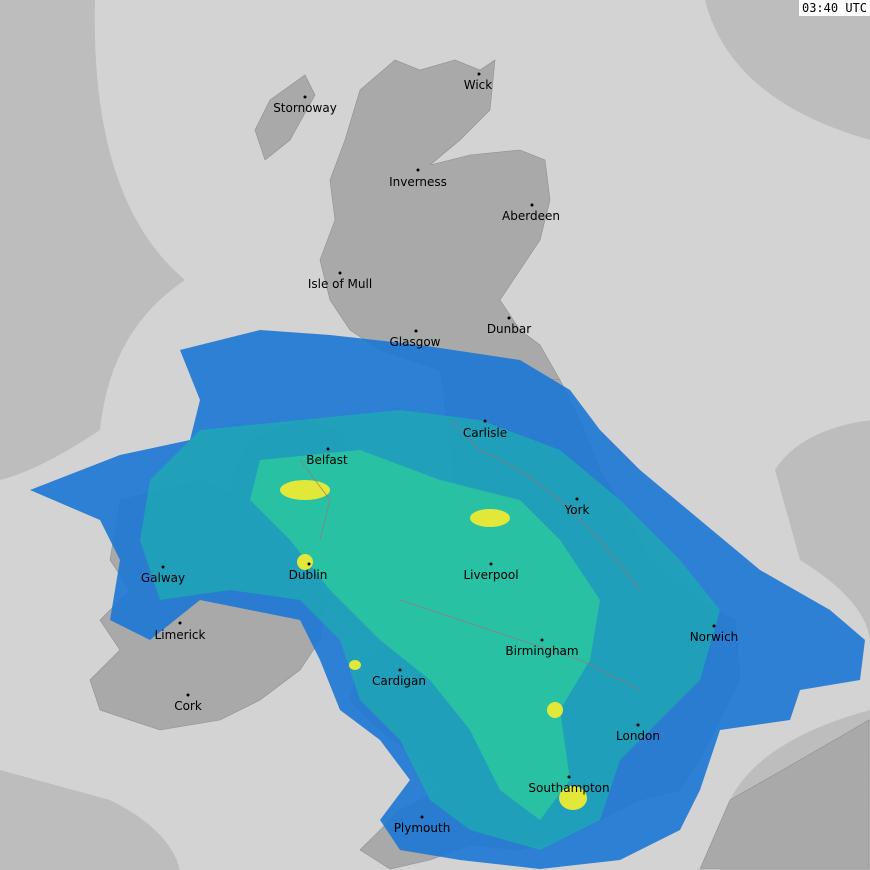 The width and height of the screenshot is (870, 870). I want to click on continent, so click(784, 794).